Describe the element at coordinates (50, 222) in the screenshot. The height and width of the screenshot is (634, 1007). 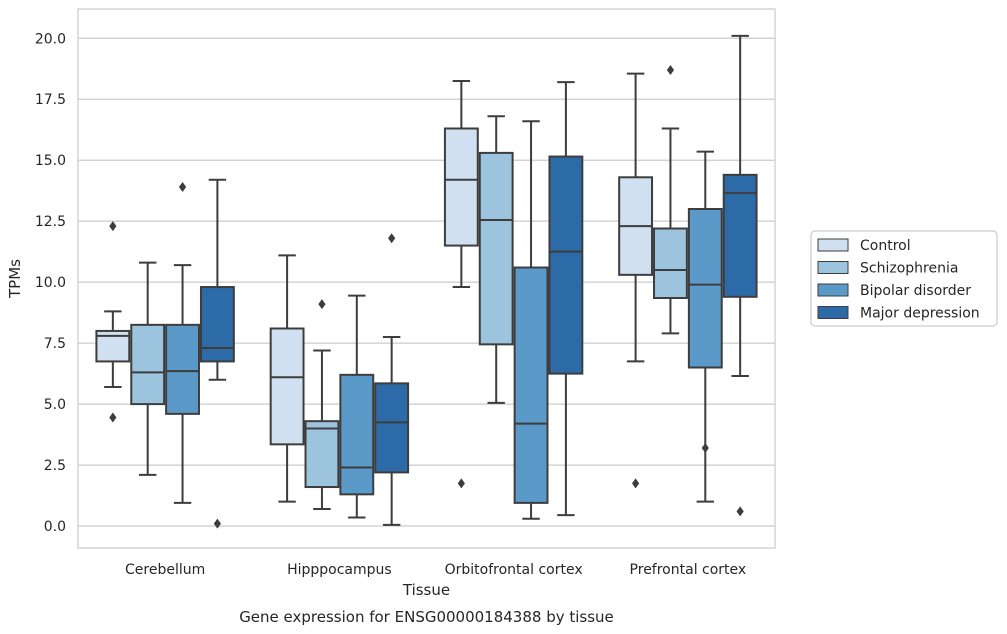
I see `y-tick-label: 12.5` at that location.